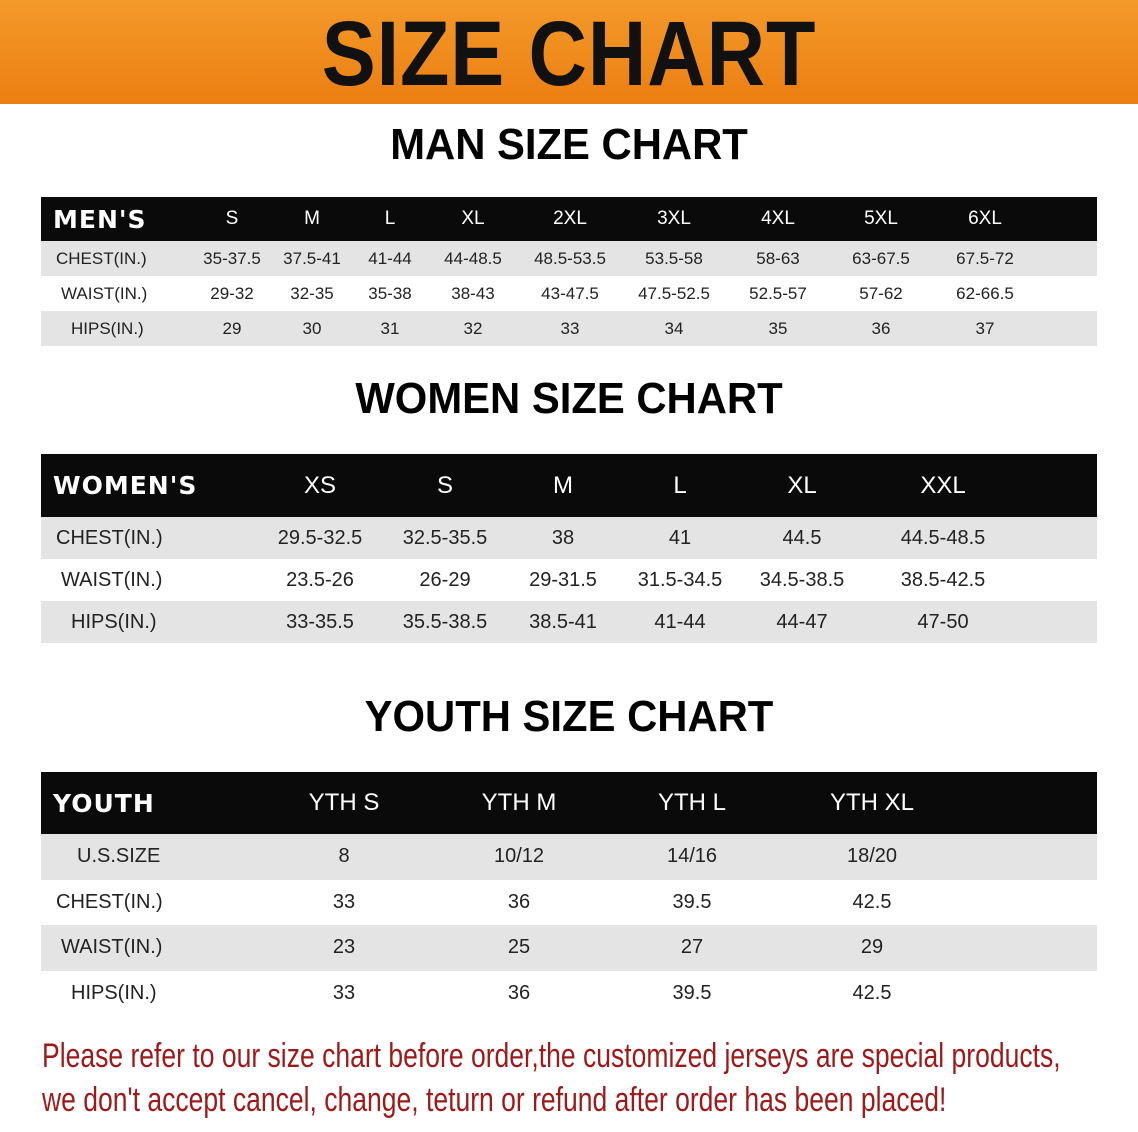 This screenshot has height=1132, width=1138. I want to click on youth-header-label: YOUTH, so click(104, 803).